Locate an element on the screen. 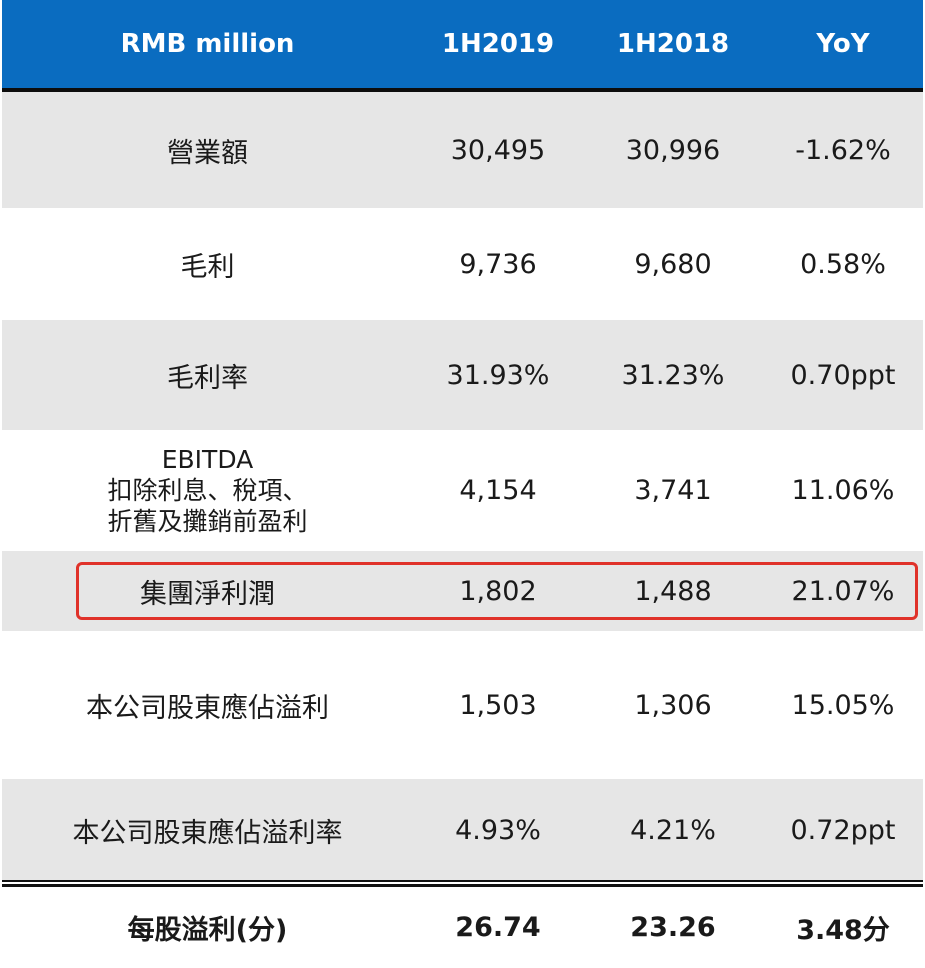  table-header-row: RMB million 1H2019 1H2018 YoY is located at coordinates (462, 44).